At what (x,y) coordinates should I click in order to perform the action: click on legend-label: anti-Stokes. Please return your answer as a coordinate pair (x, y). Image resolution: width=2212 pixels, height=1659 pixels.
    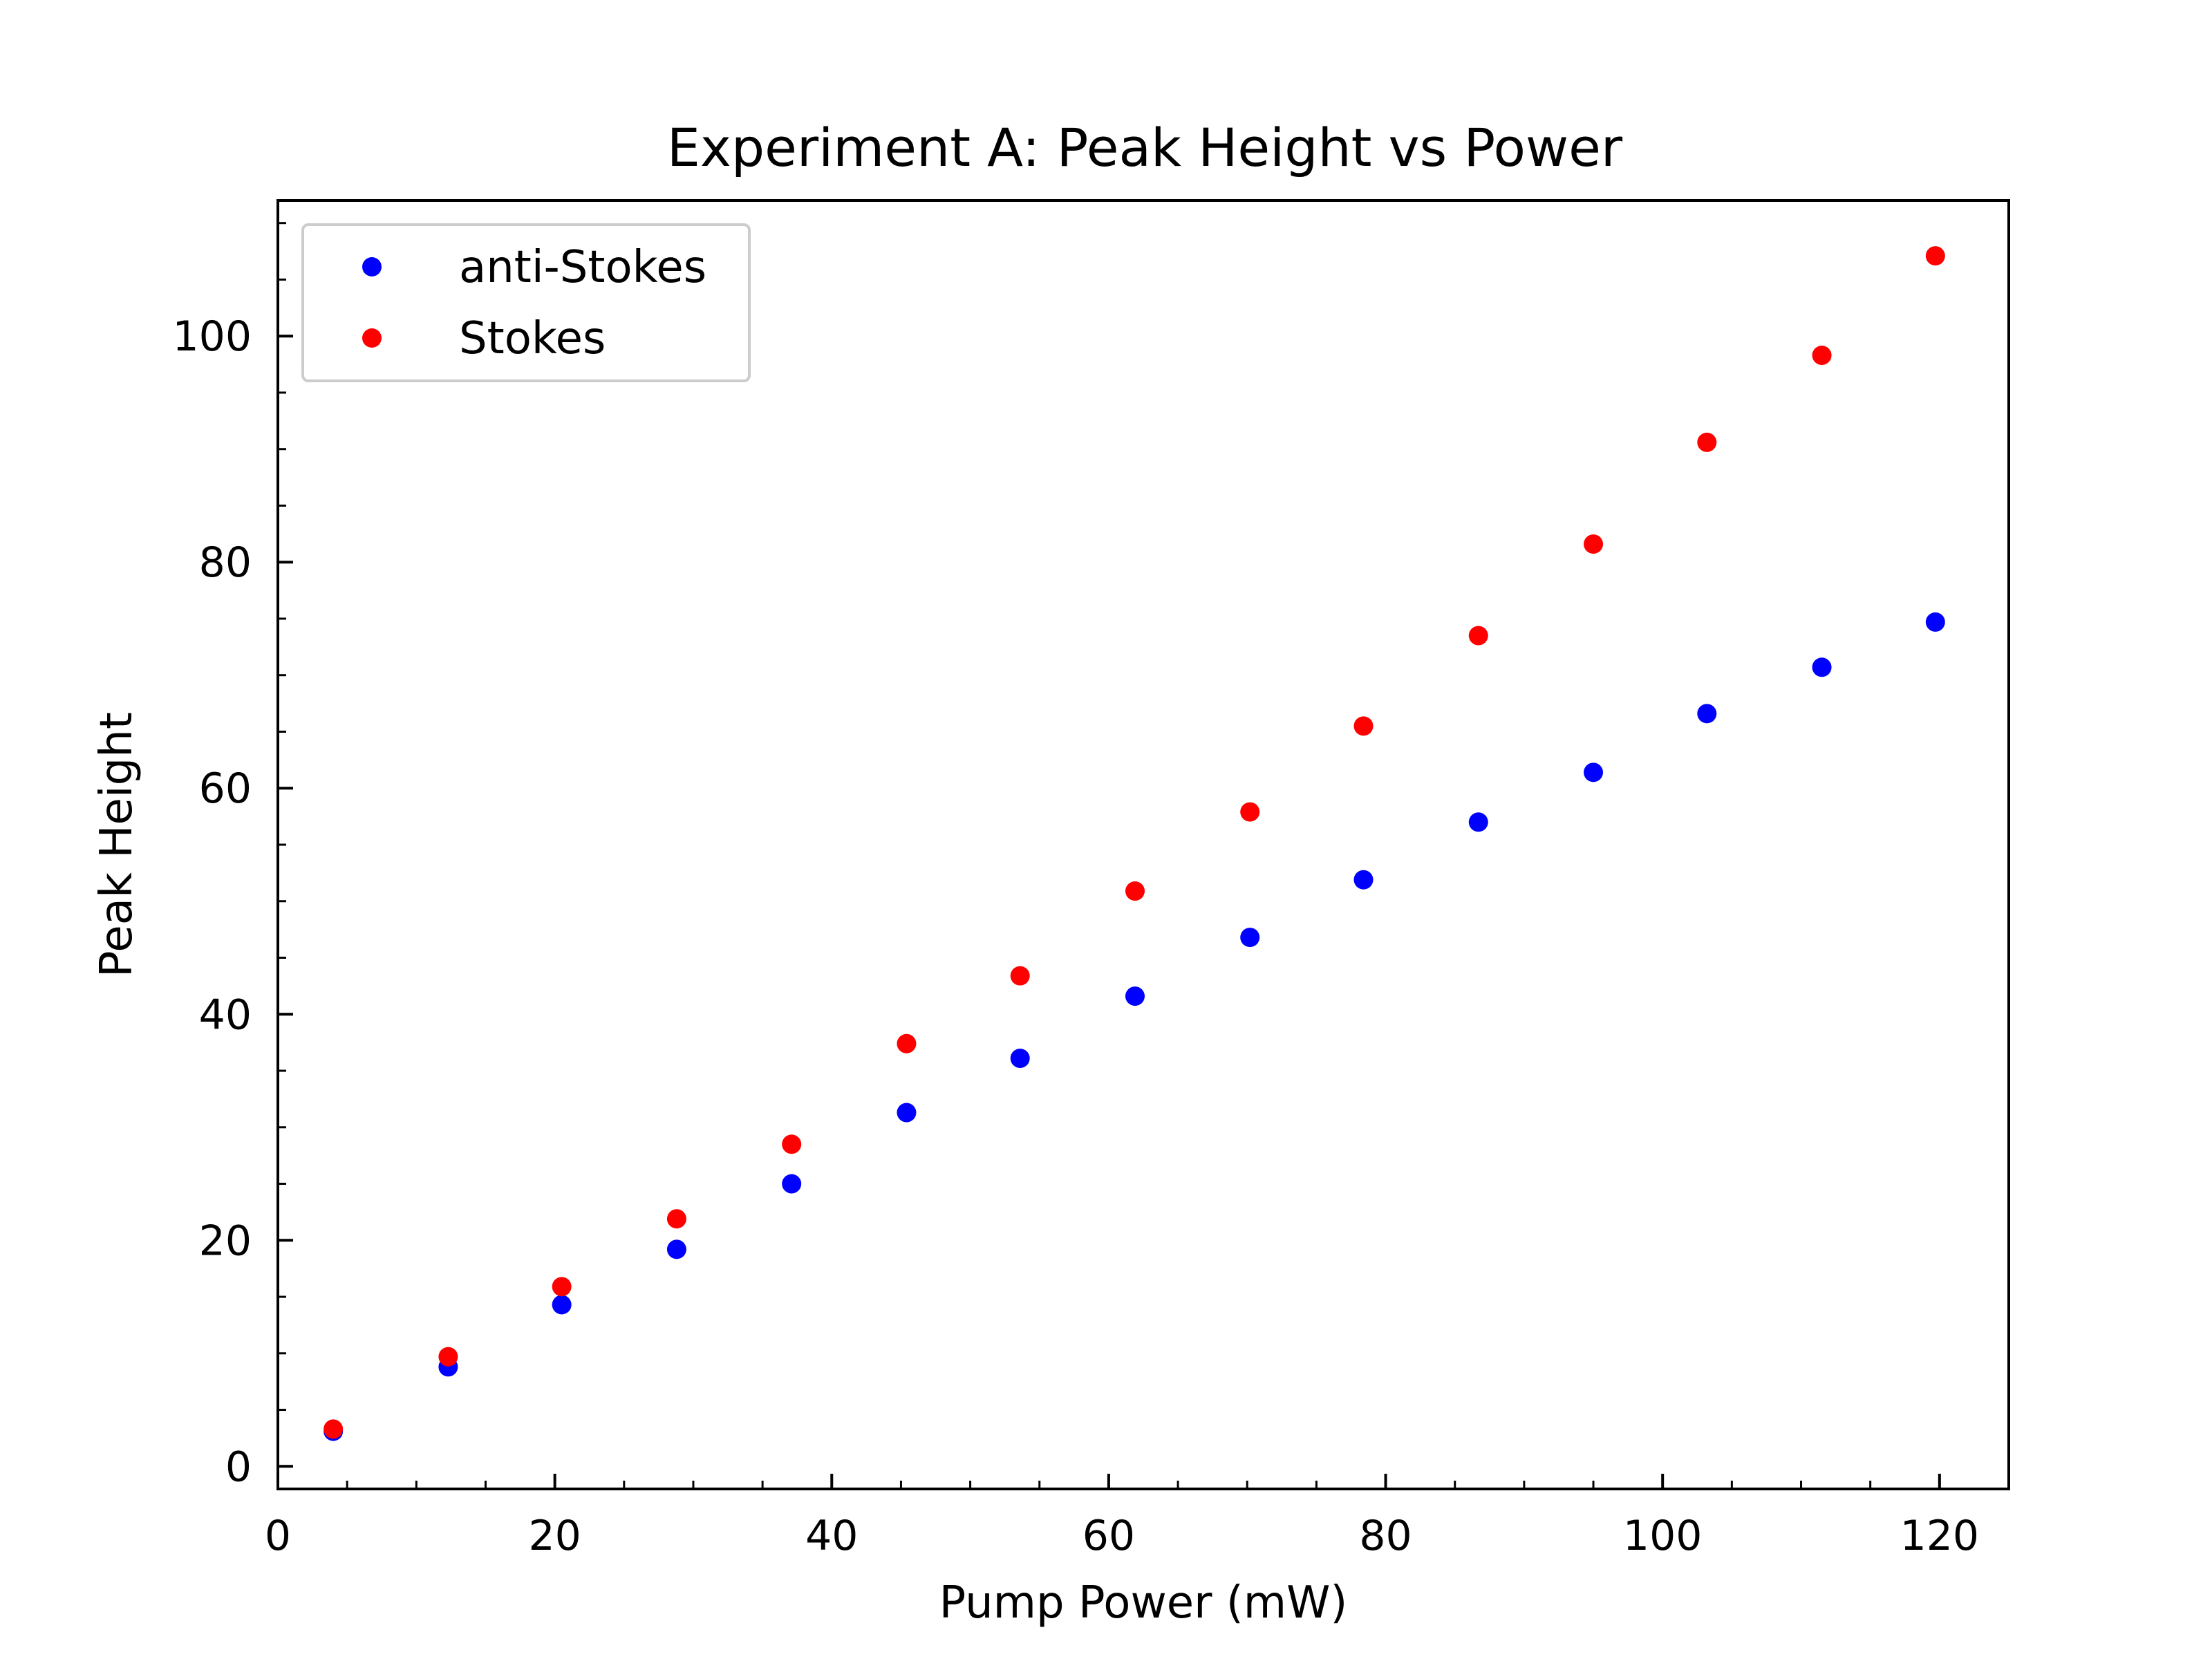
    Looking at the image, I should click on (582, 267).